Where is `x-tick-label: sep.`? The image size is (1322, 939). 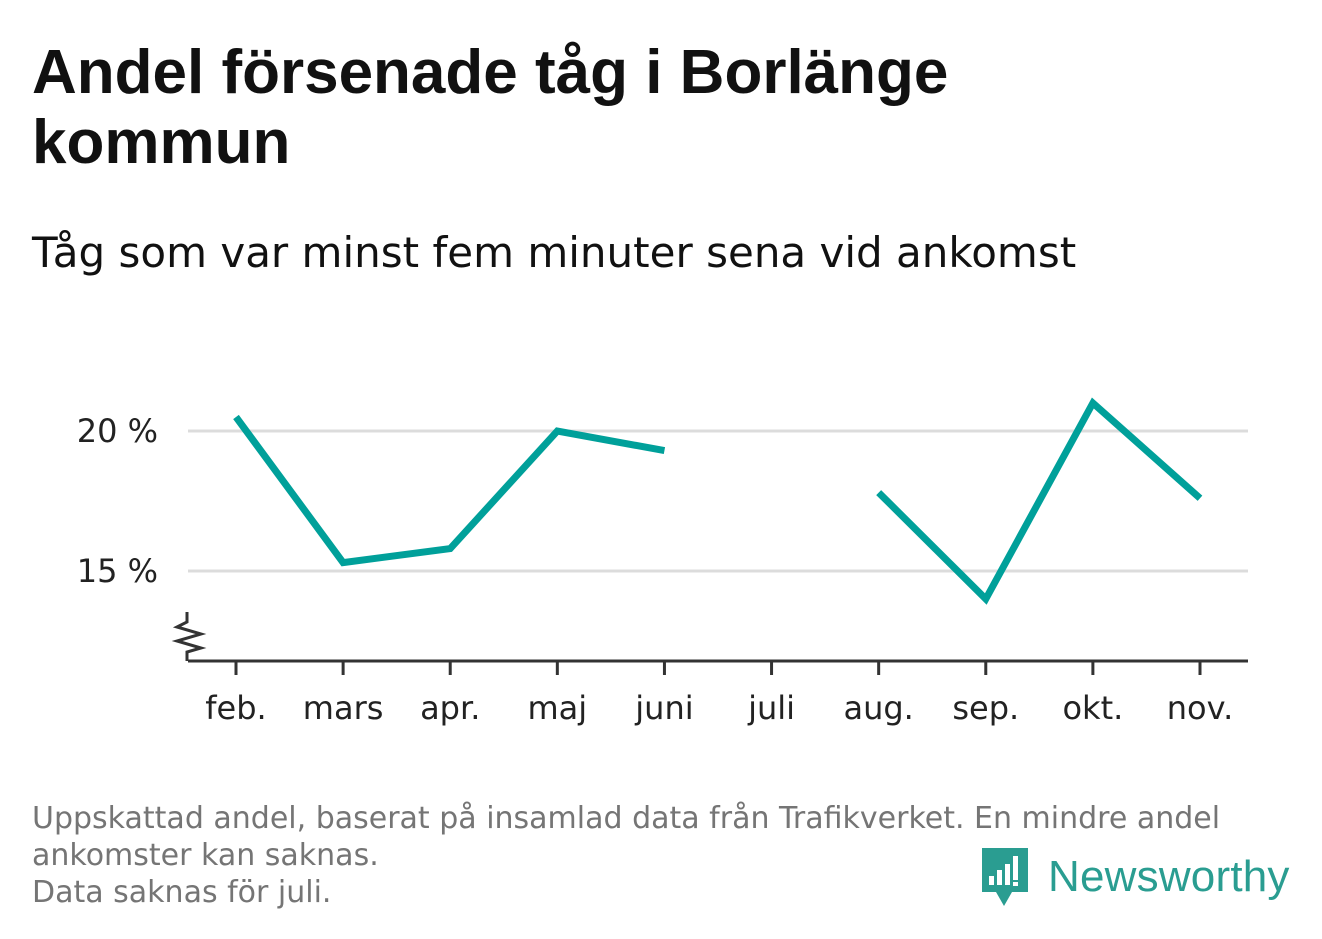 x-tick-label: sep. is located at coordinates (985, 708).